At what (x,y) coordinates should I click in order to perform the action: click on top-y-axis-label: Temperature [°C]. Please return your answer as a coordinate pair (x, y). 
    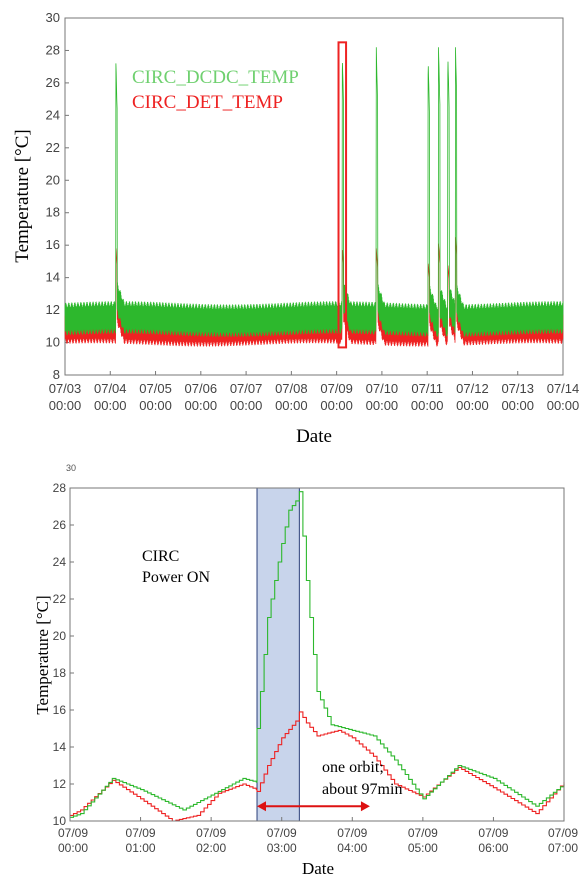
    Looking at the image, I should click on (22, 195).